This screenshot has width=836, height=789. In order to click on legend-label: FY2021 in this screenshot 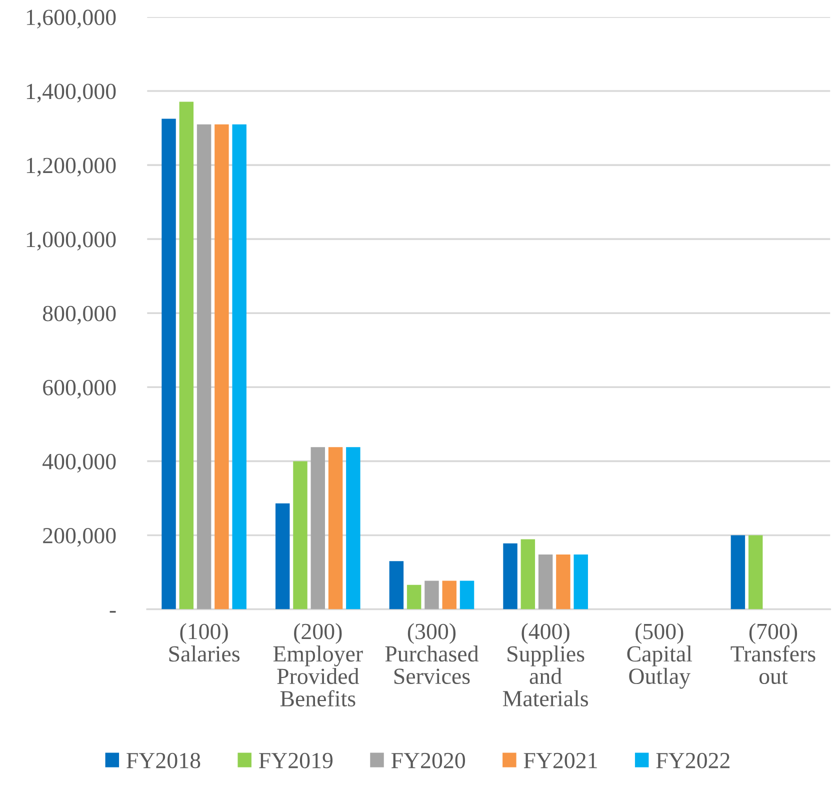, I will do `click(560, 760)`.